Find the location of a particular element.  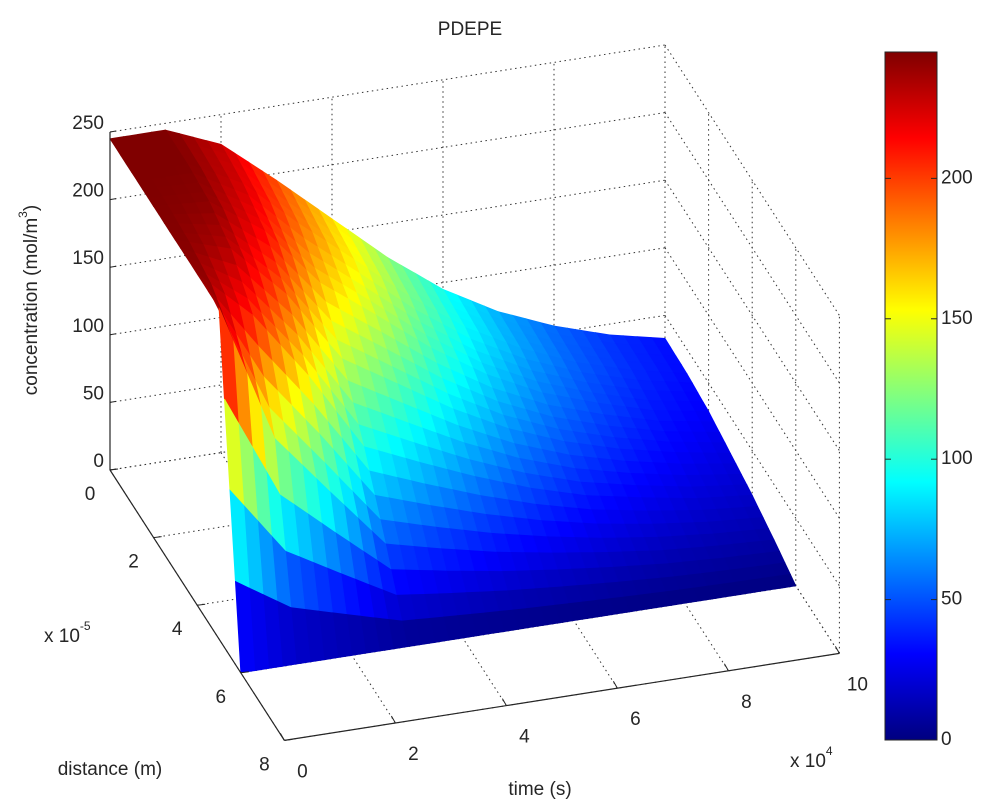

z-tick-label: 0 is located at coordinates (98, 461).